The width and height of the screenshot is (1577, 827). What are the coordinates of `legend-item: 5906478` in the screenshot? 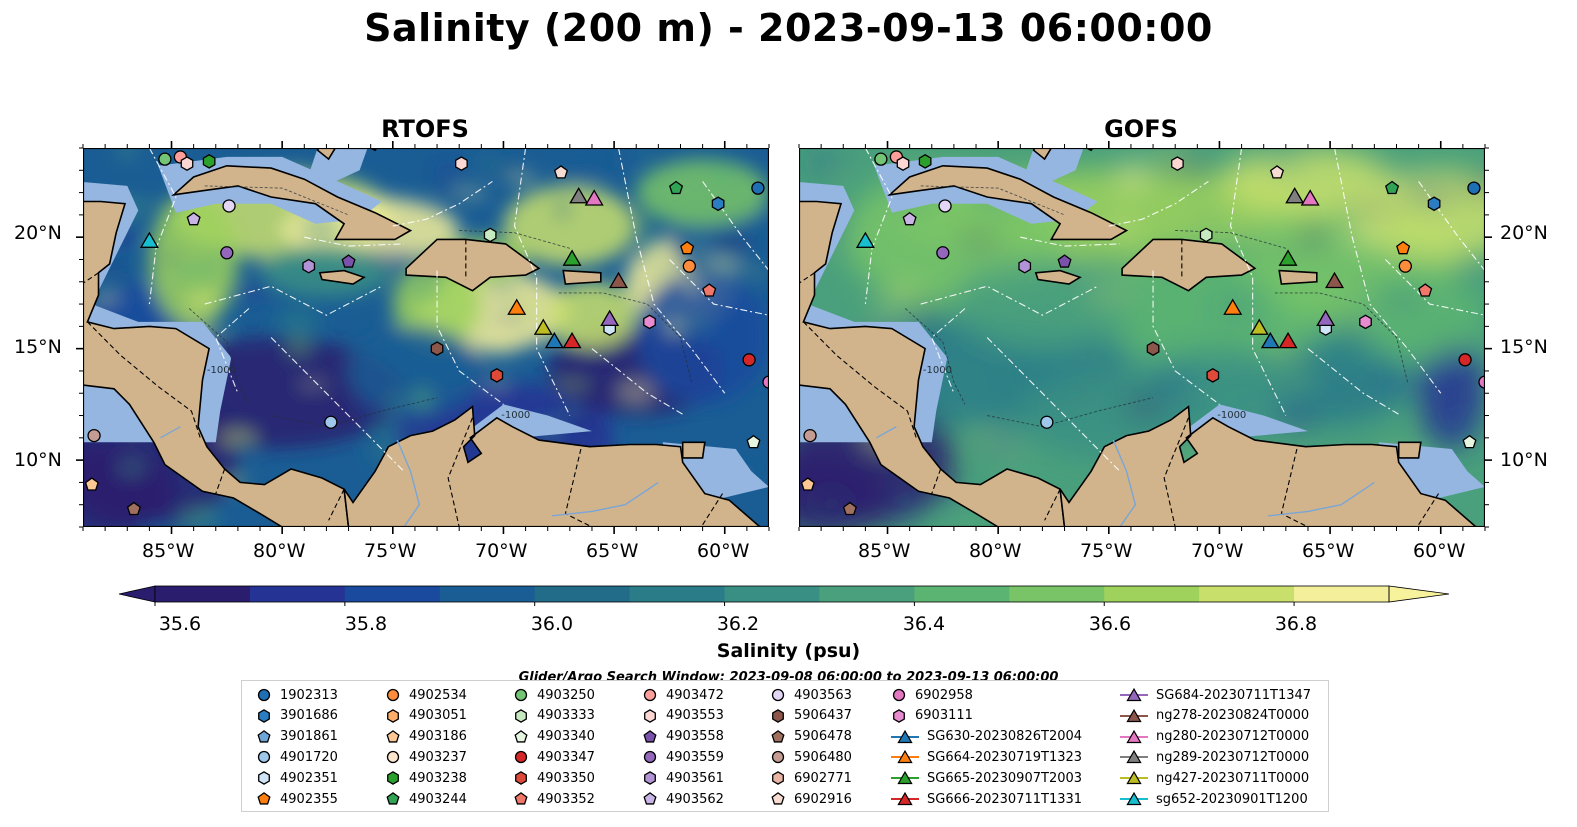 It's located at (811, 737).